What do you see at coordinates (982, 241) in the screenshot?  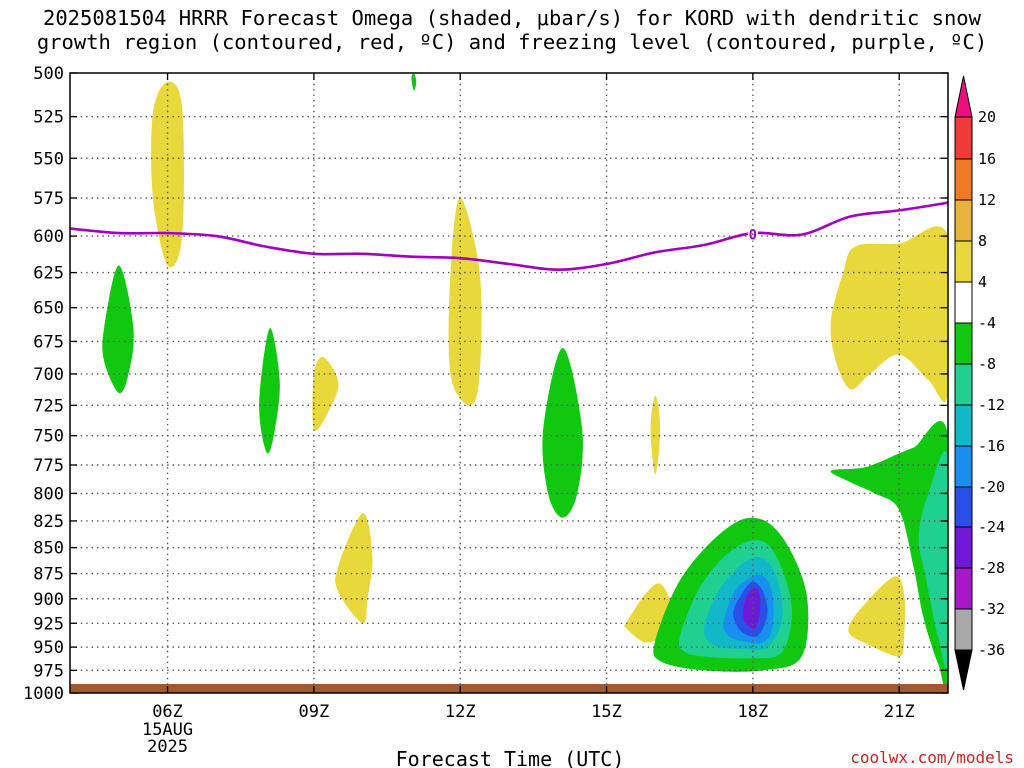 I see `colorbar-label-3: 8` at bounding box center [982, 241].